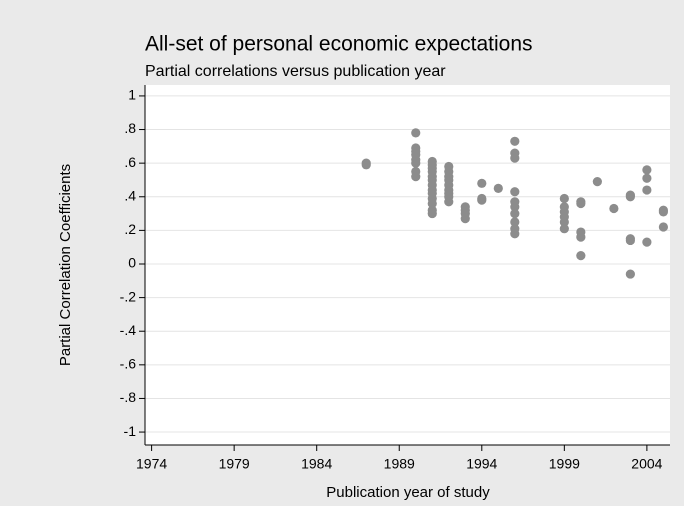  What do you see at coordinates (151, 464) in the screenshot?
I see `x-tick-label: 1974` at bounding box center [151, 464].